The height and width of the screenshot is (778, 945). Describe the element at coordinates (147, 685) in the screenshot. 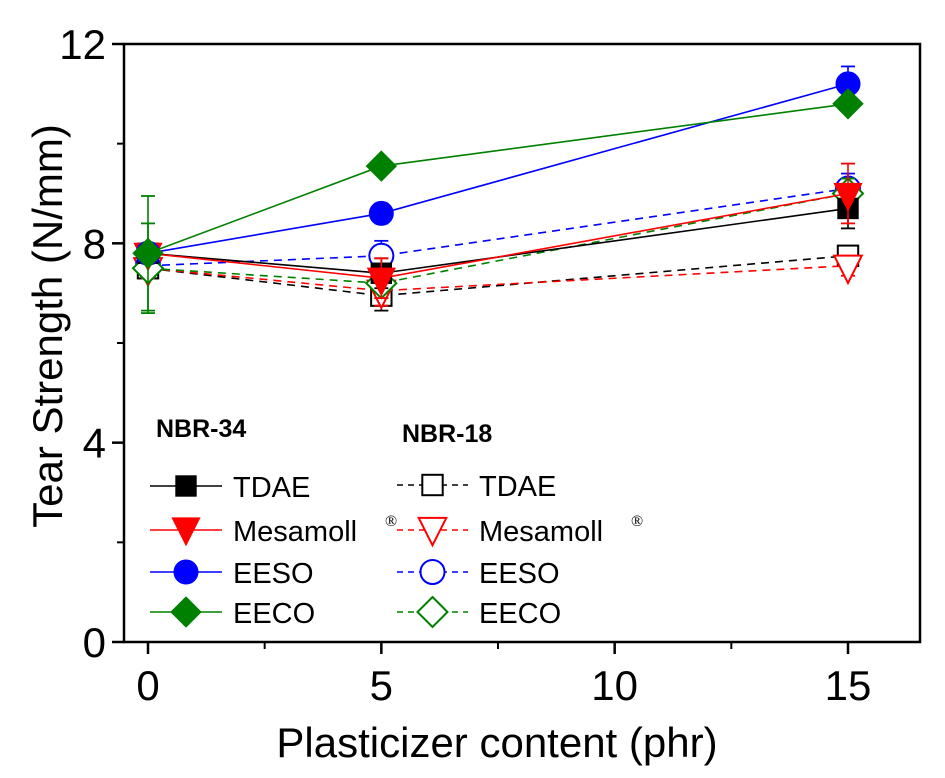

I see `x-tick-label: 0` at that location.